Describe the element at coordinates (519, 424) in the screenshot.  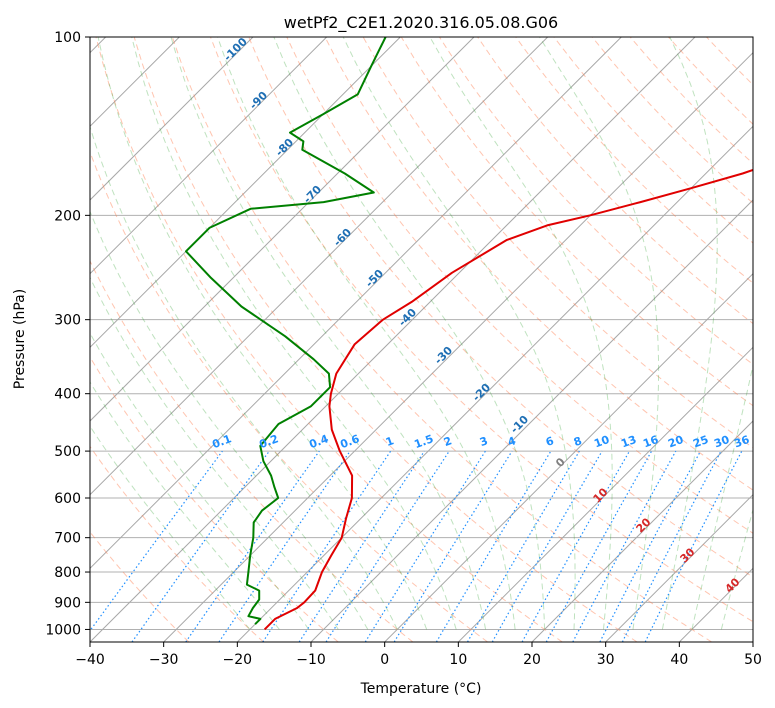
I see `dry-adiabat-label: -10` at that location.